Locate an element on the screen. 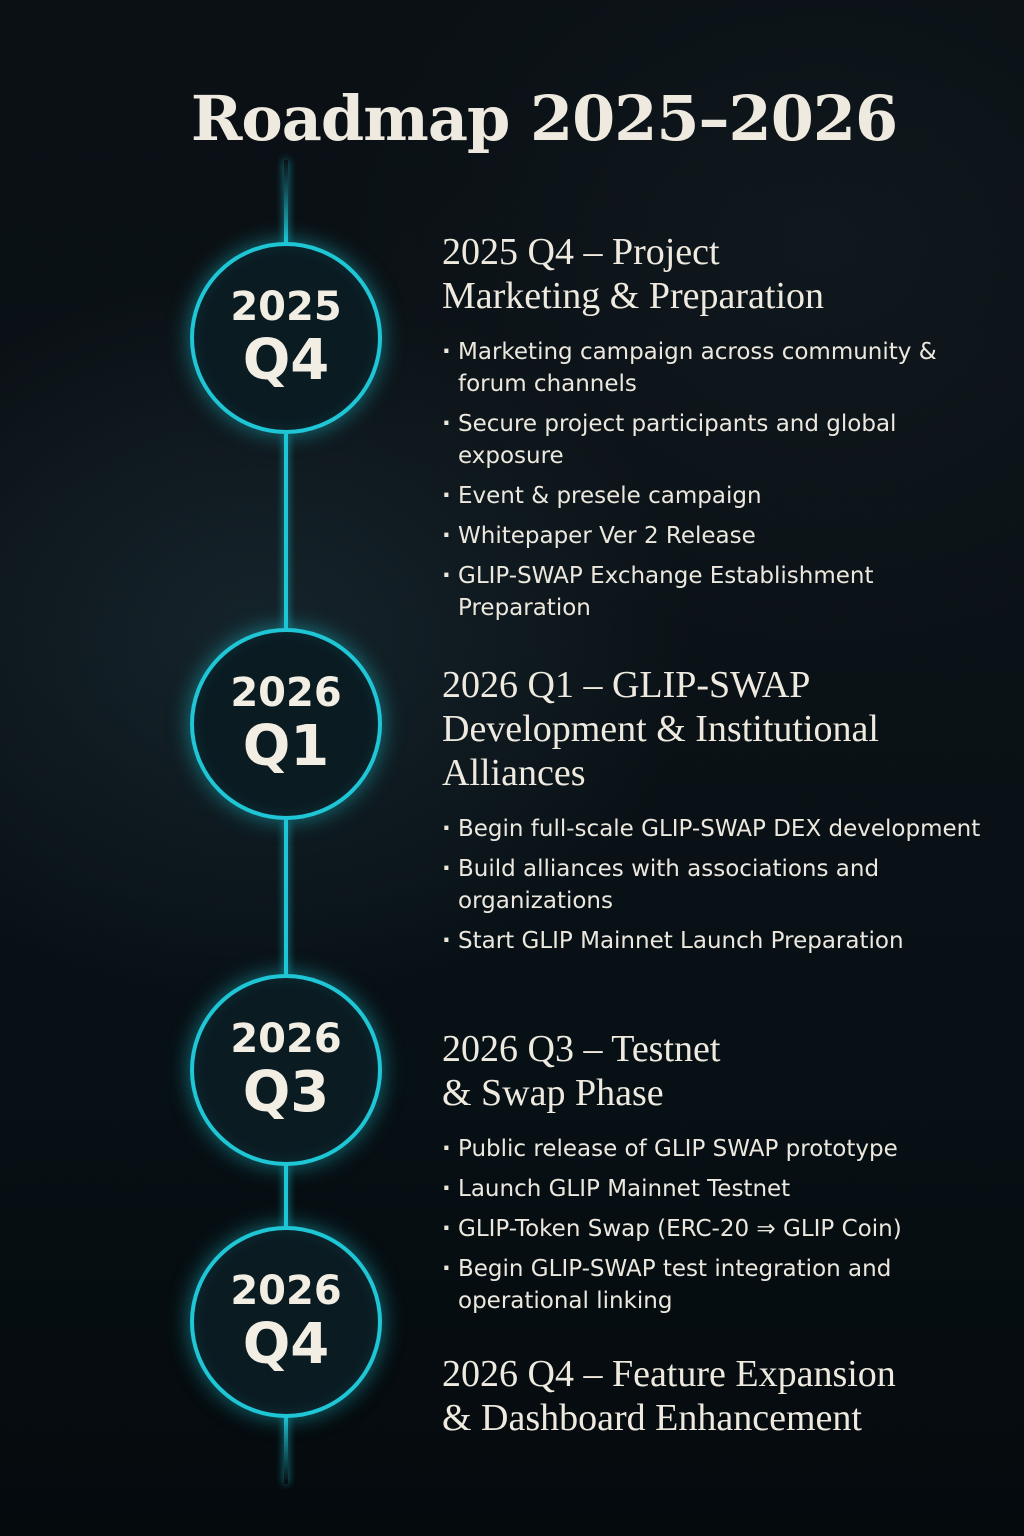 The image size is (1024, 1536). milestone-heading: 2026 Q3 – Testnet & Swap Phase is located at coordinates (722, 1071).